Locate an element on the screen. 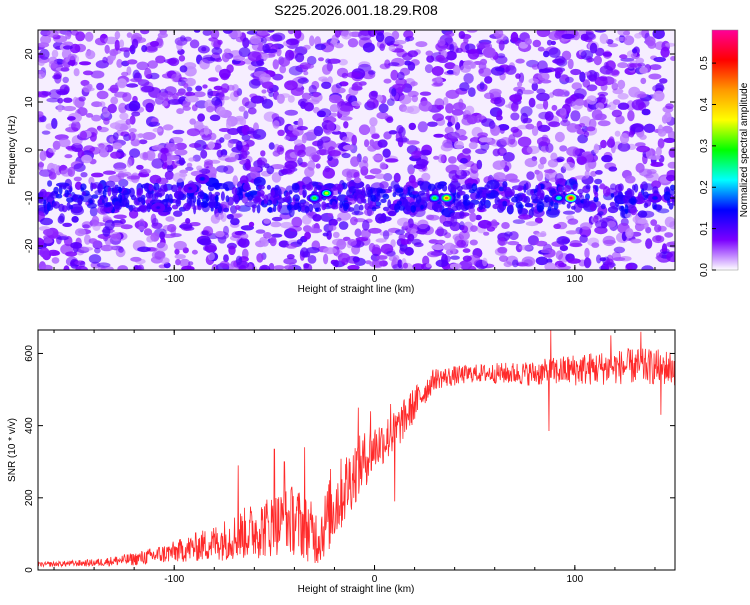 The height and width of the screenshot is (605, 750). x-tick-label: -100 is located at coordinates (174, 579).